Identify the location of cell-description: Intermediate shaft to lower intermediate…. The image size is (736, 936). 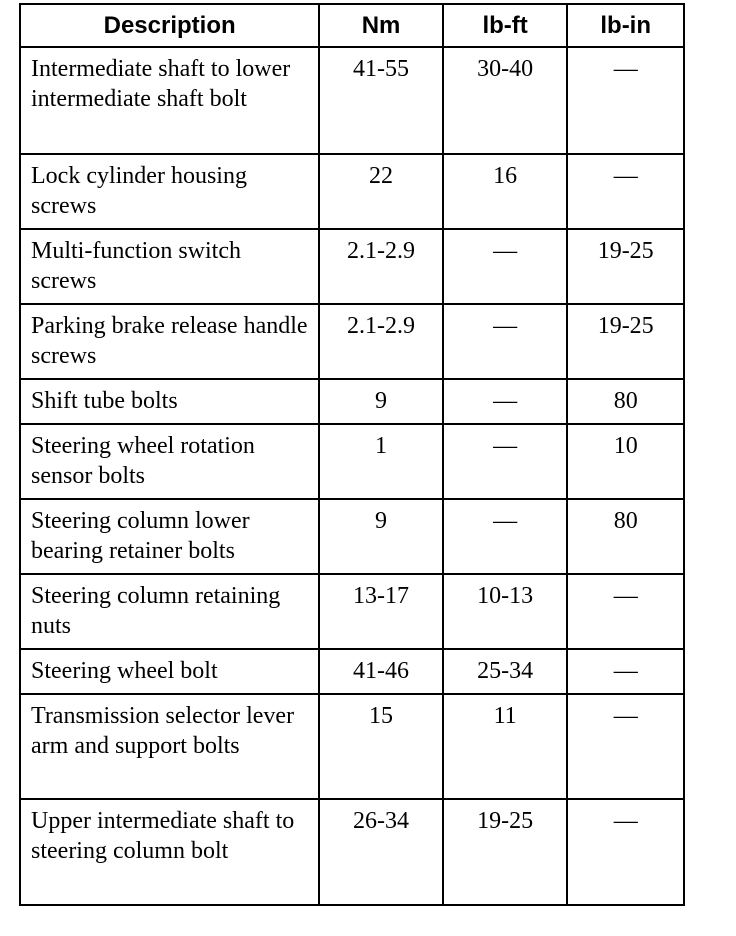
(169, 100).